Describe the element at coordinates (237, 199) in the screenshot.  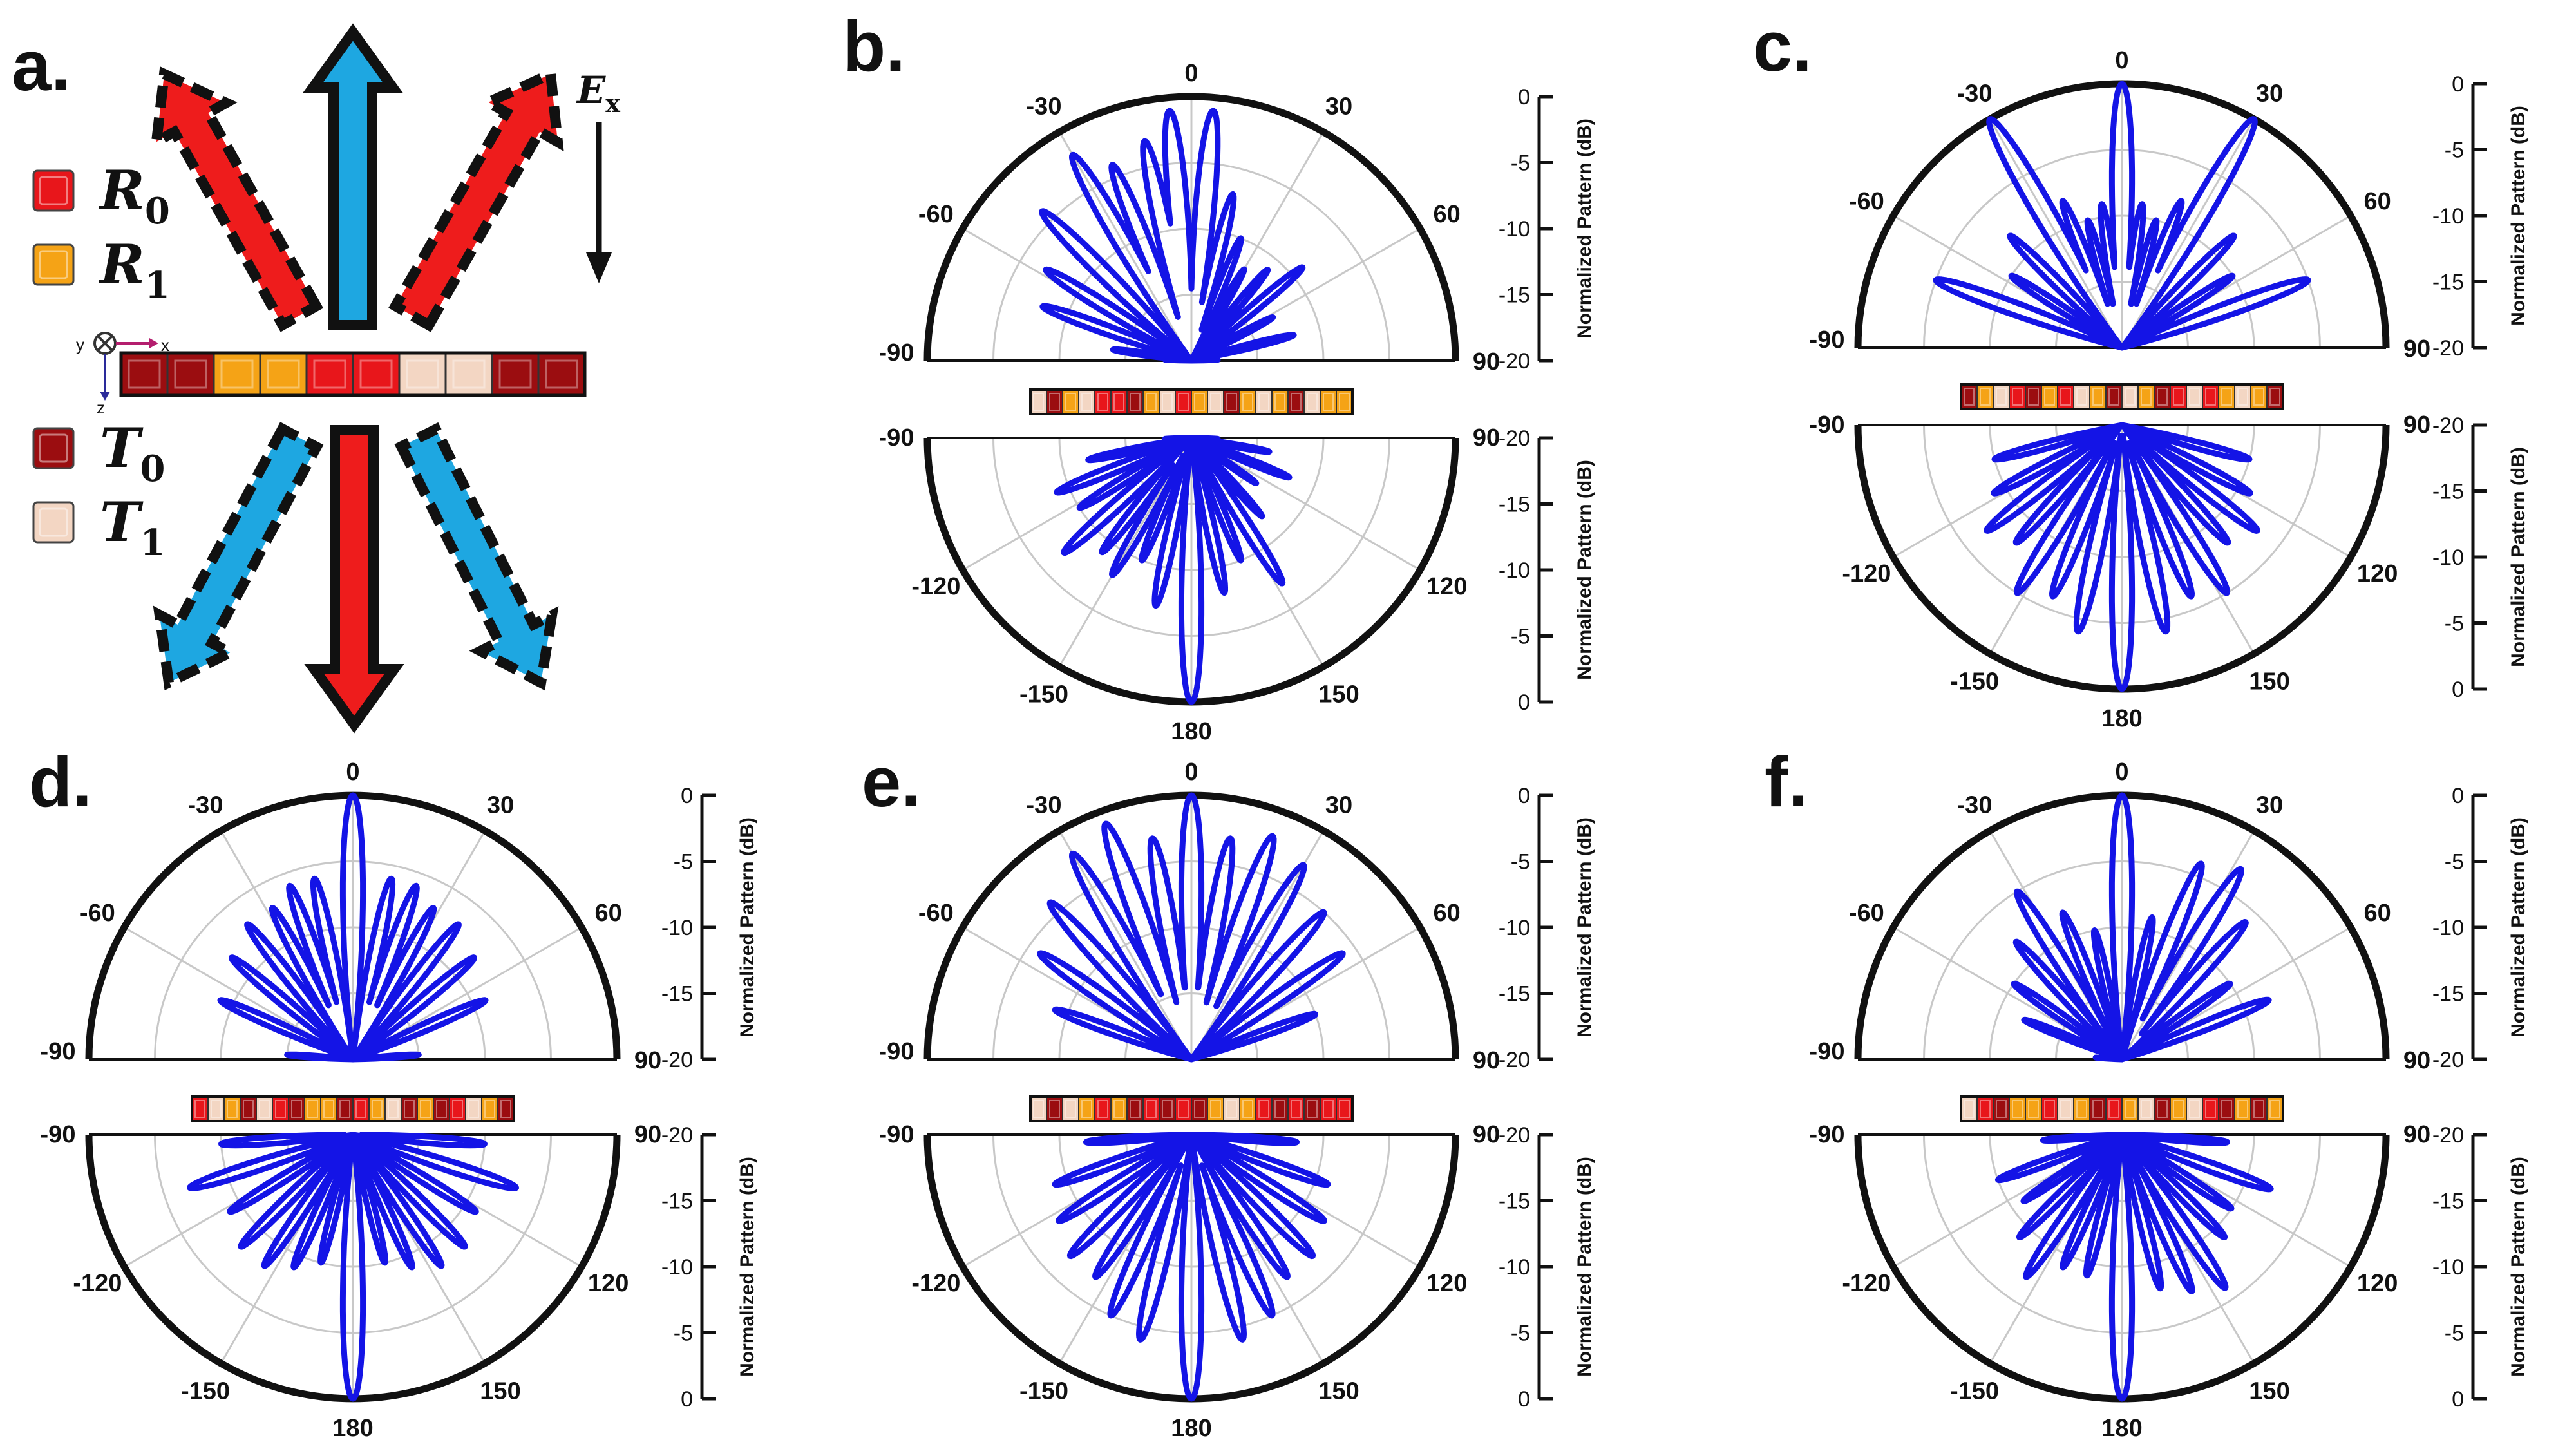
I see `reflected-arrow-left` at that location.